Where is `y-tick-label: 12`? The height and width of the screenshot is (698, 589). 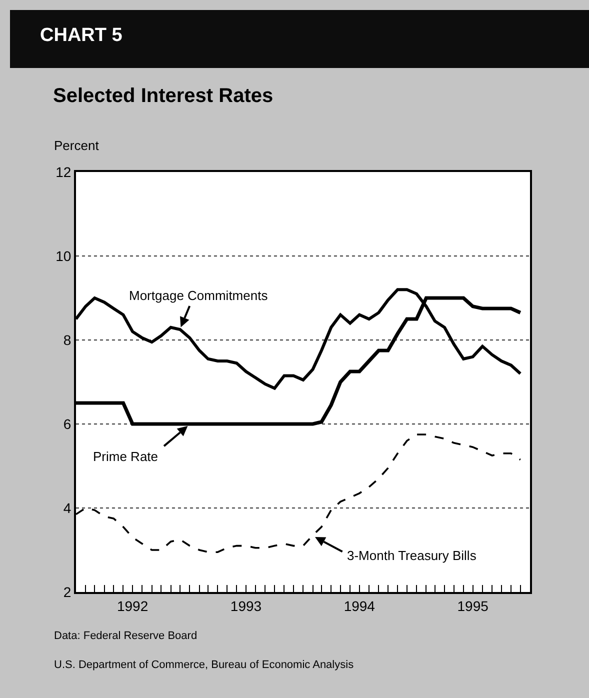
y-tick-label: 12 is located at coordinates (64, 172).